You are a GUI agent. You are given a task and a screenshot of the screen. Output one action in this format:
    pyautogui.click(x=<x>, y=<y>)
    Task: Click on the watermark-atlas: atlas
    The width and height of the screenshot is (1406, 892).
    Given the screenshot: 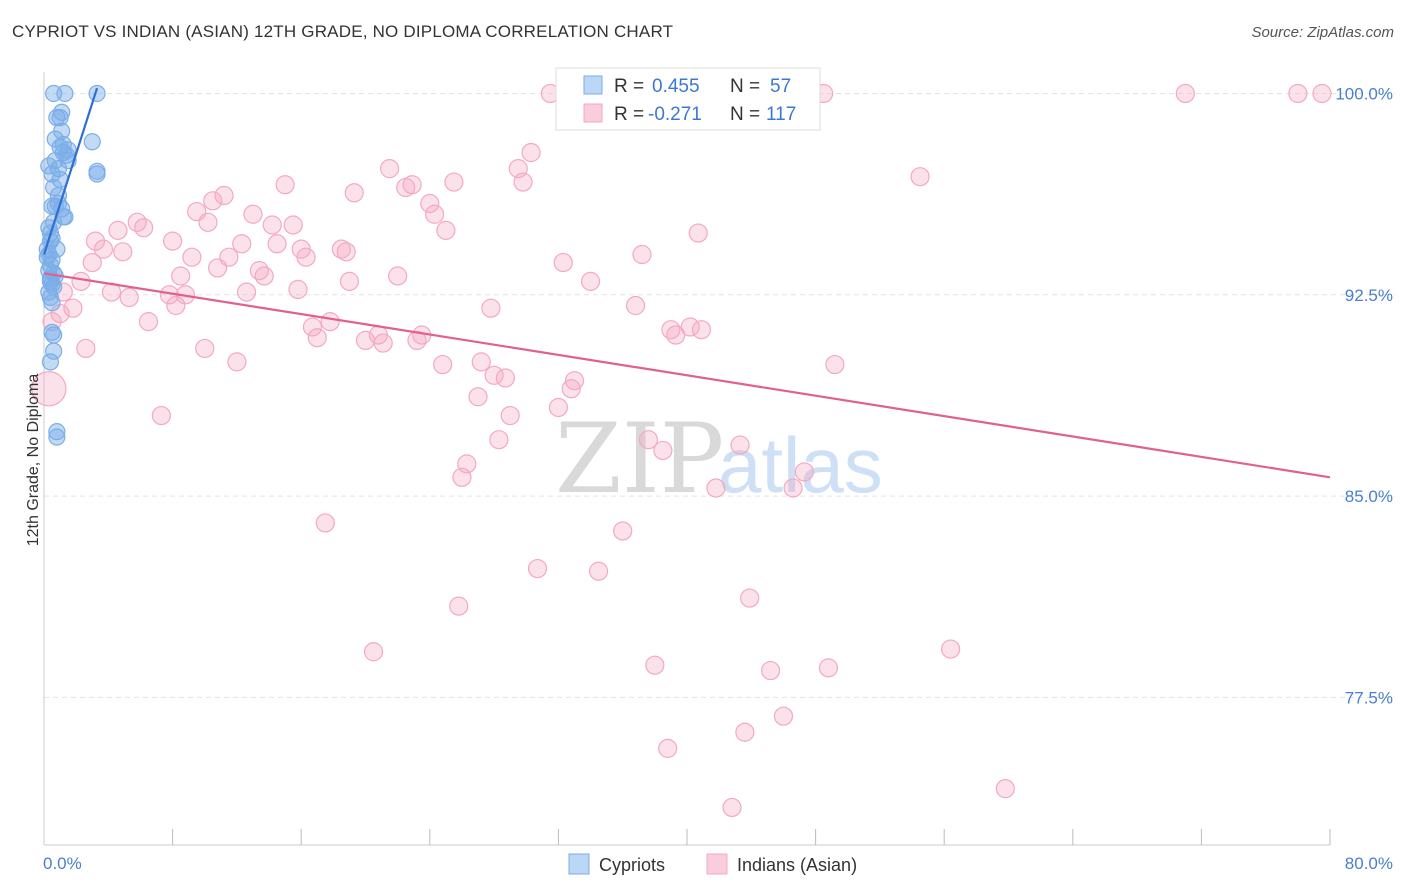 What is the action you would take?
    pyautogui.click(x=800, y=465)
    